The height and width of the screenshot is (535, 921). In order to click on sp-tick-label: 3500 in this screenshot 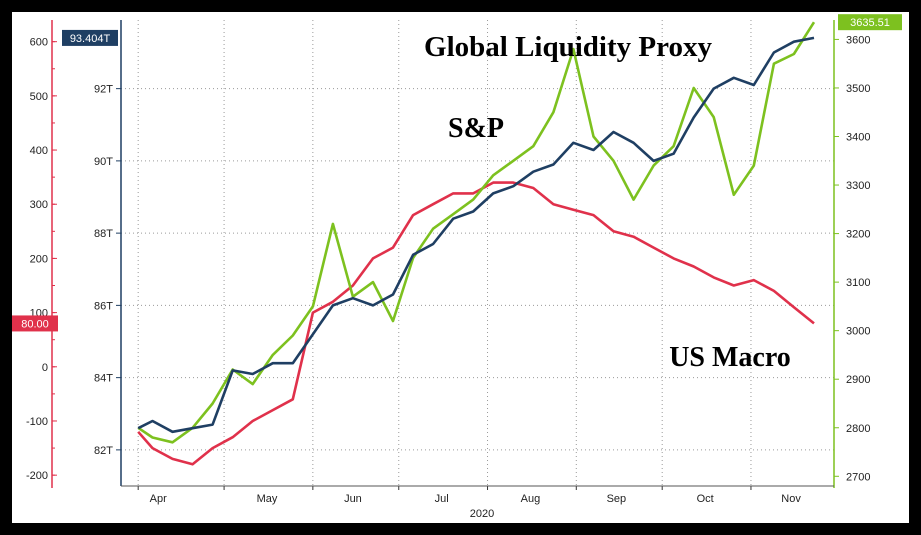, I will do `click(858, 89)`.